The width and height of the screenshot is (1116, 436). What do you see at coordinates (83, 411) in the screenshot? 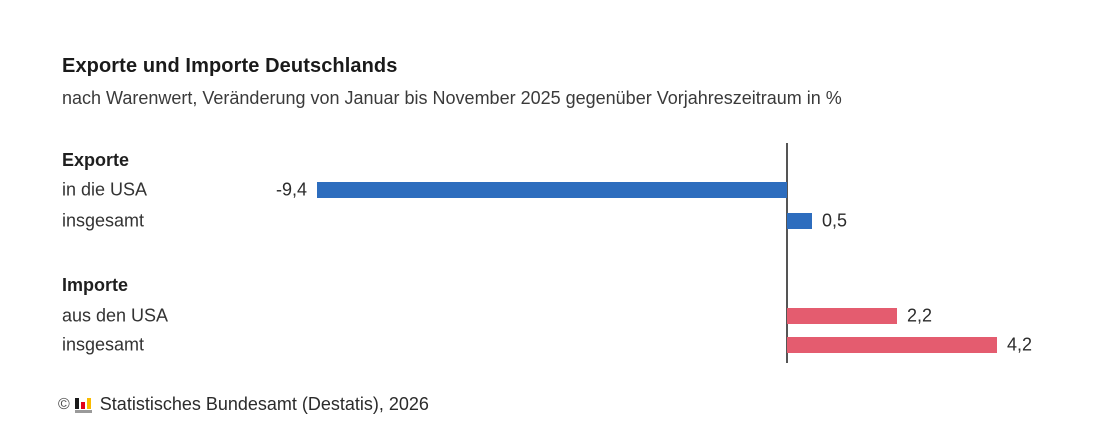
I see `logo-baseline` at bounding box center [83, 411].